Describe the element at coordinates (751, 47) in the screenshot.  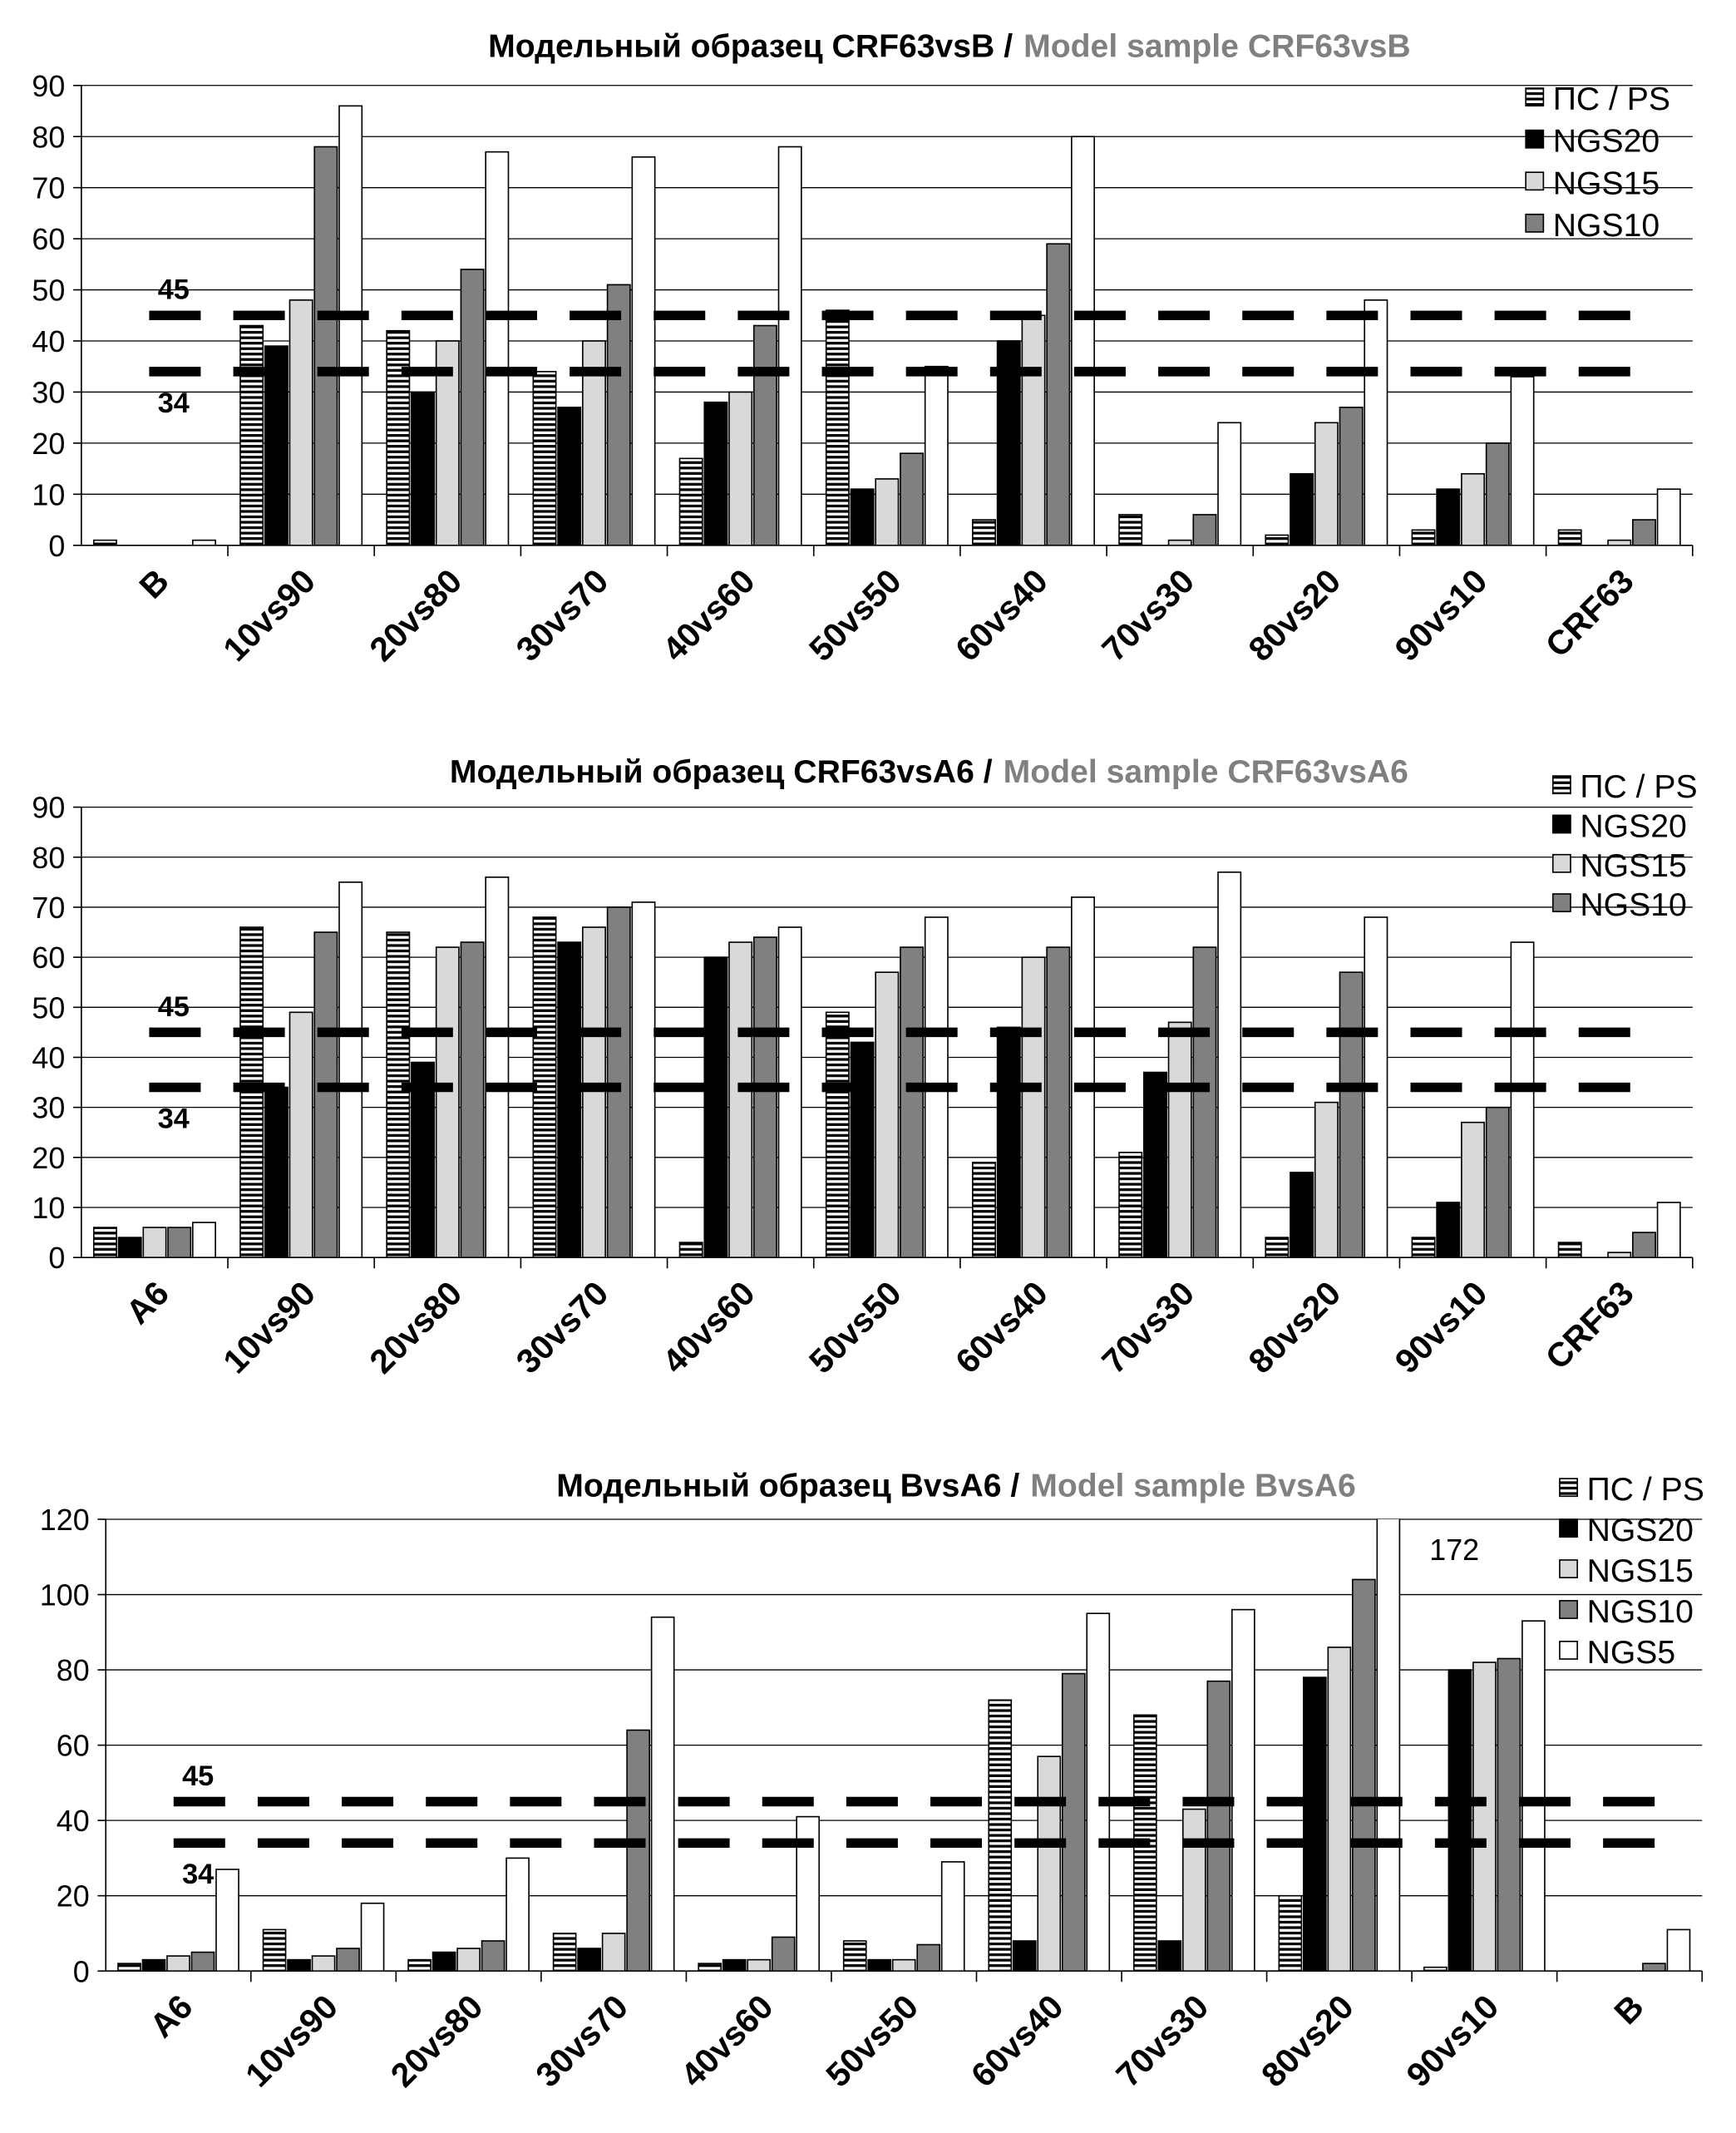
I see `title-ru: Модельный образец CRF63vsB /` at that location.